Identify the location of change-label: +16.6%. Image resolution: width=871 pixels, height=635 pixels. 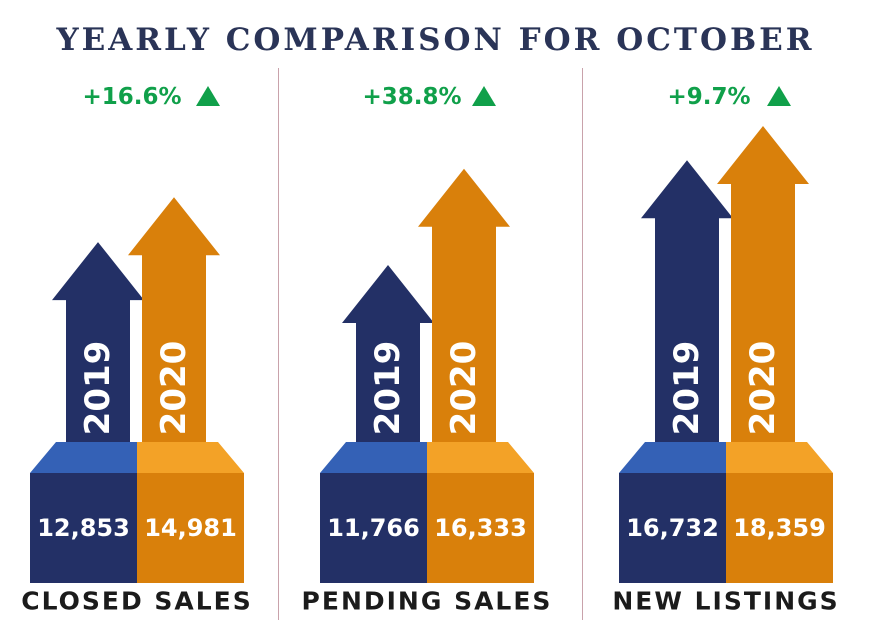
(131, 97).